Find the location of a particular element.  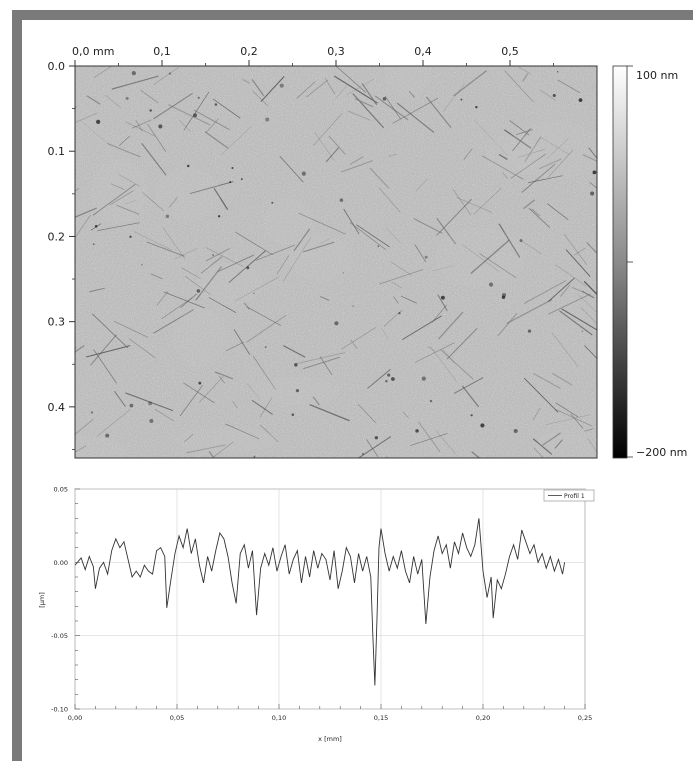

plot-x-tick-label: 0,20 is located at coordinates (483, 718).